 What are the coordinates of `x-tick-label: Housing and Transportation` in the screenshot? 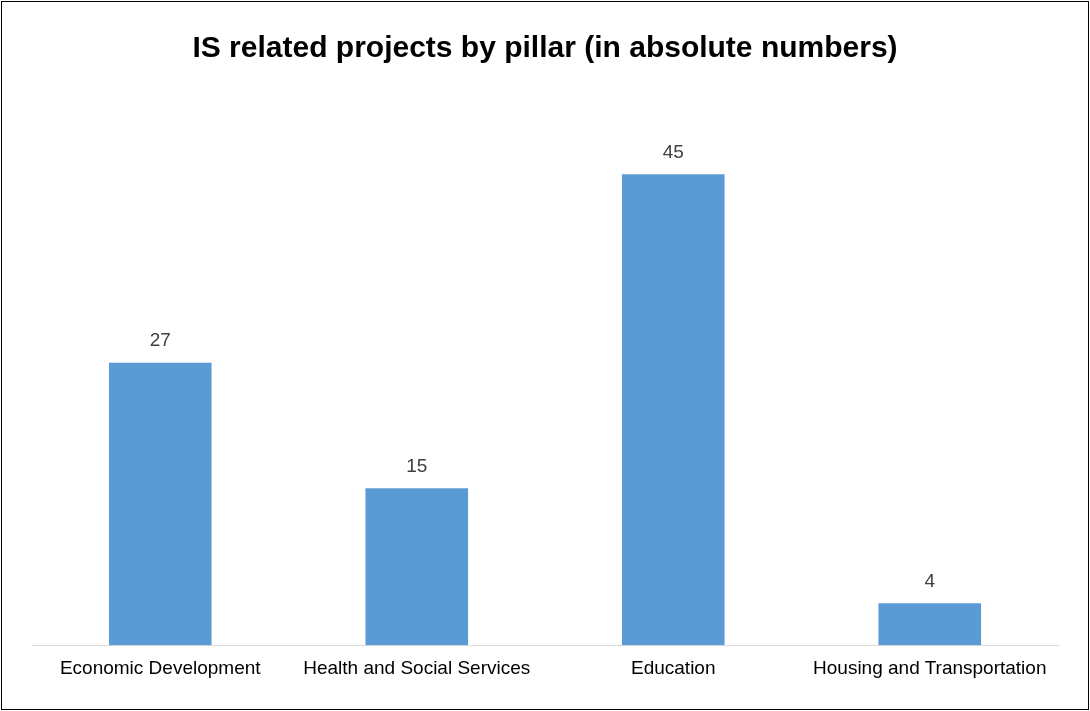 It's located at (930, 667).